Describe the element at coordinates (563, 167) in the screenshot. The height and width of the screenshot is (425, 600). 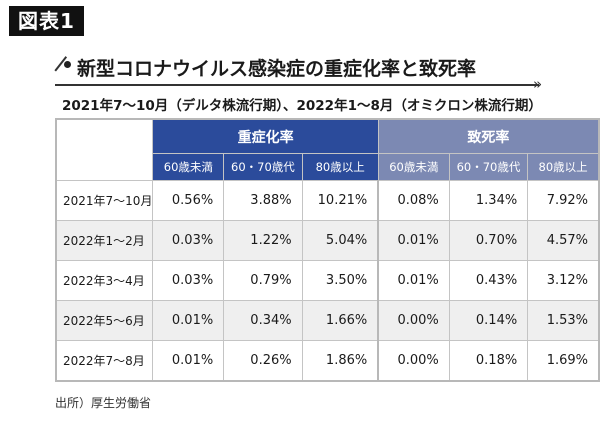
I see `subheader-fatality-80plus: 80歳以上` at that location.